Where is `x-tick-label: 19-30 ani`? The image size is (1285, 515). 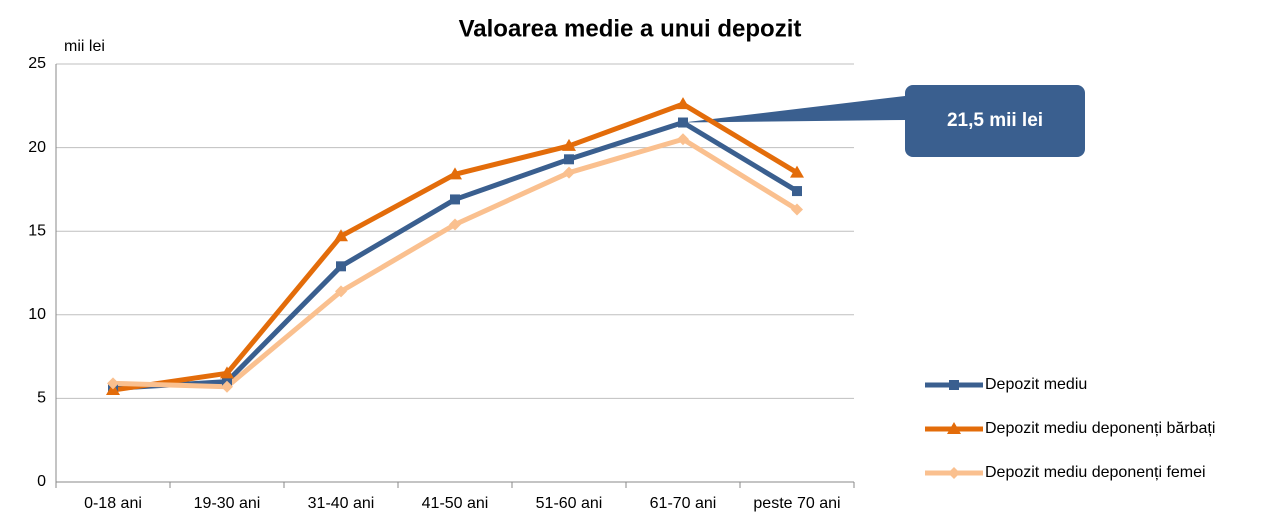 x-tick-label: 19-30 ani is located at coordinates (227, 503).